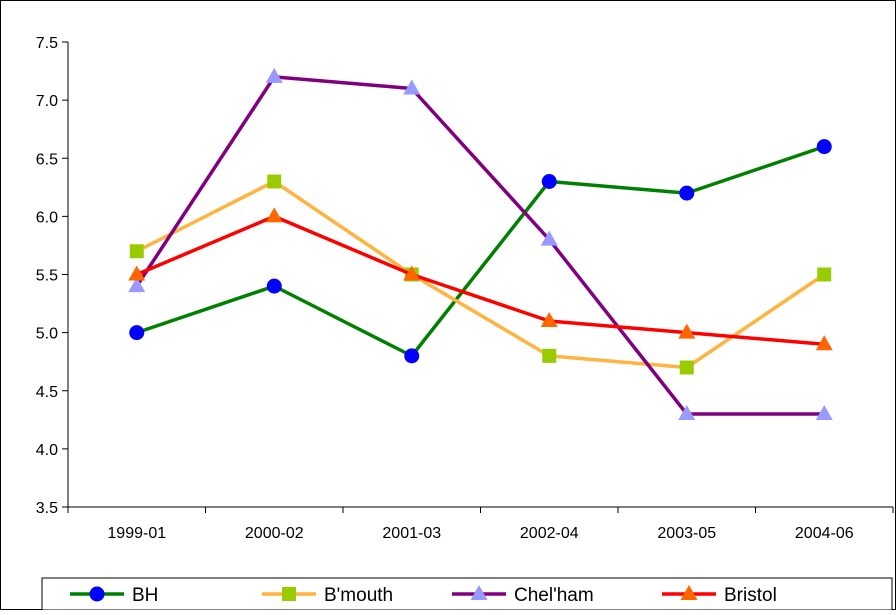 This screenshot has width=896, height=615. Describe the element at coordinates (274, 533) in the screenshot. I see `x-tick-label: 2000-02` at that location.